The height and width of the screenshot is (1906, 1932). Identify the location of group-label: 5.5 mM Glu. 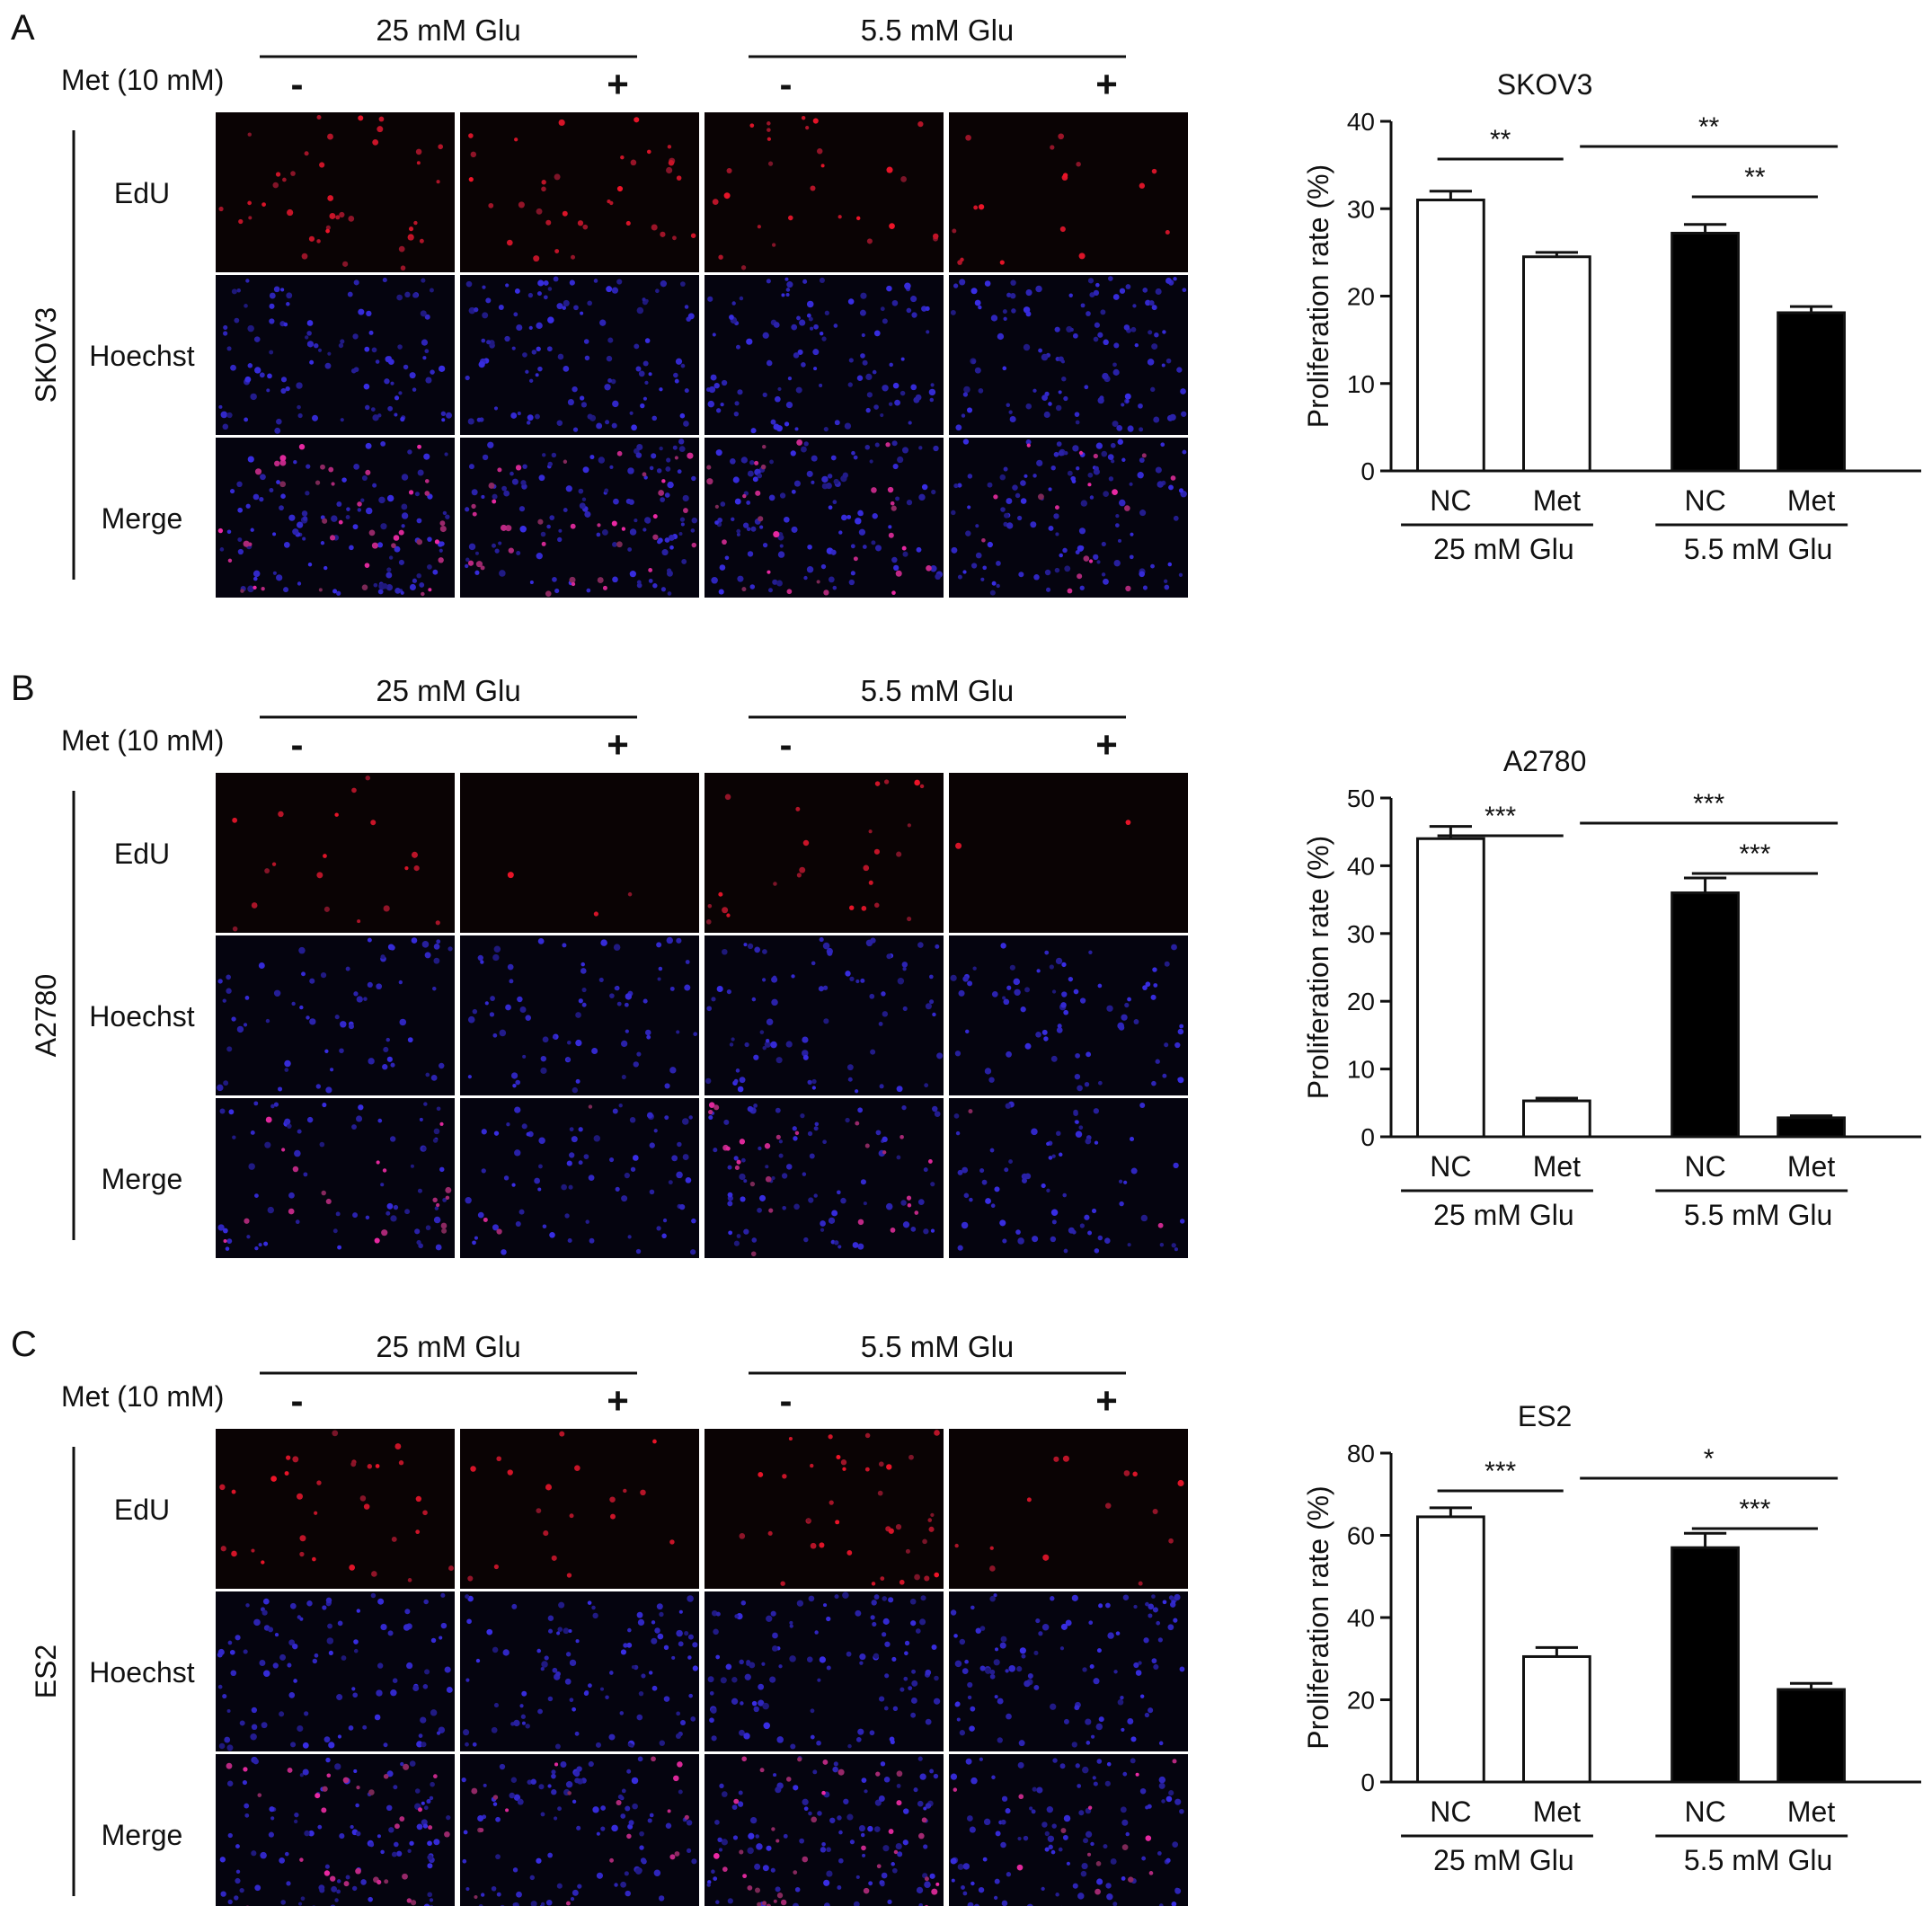
(1758, 1860).